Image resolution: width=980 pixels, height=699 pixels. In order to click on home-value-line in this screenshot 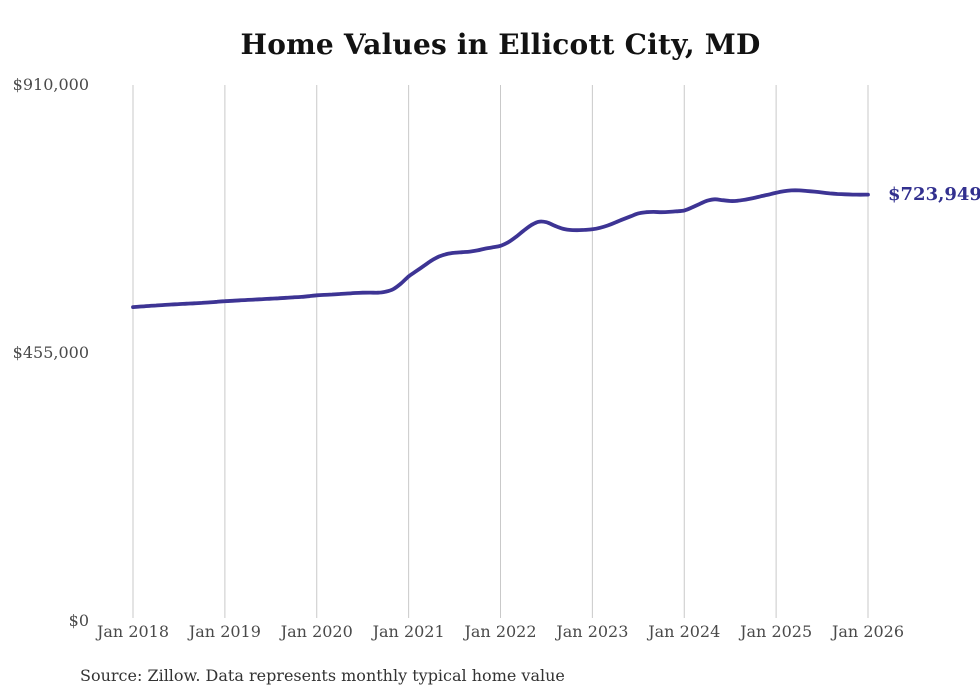, I will do `click(500, 248)`.